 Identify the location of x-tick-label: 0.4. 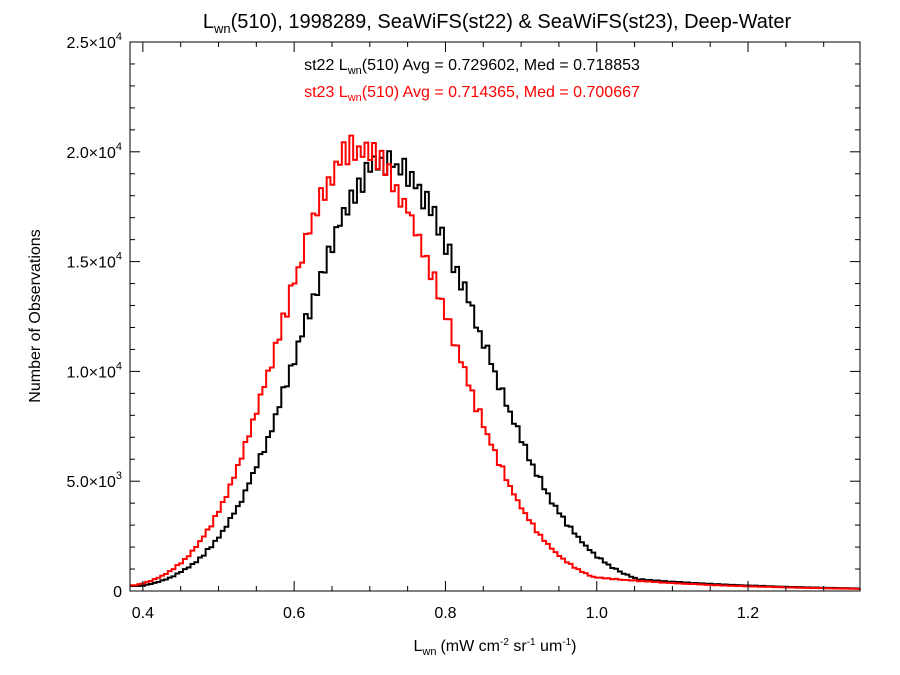
(143, 613).